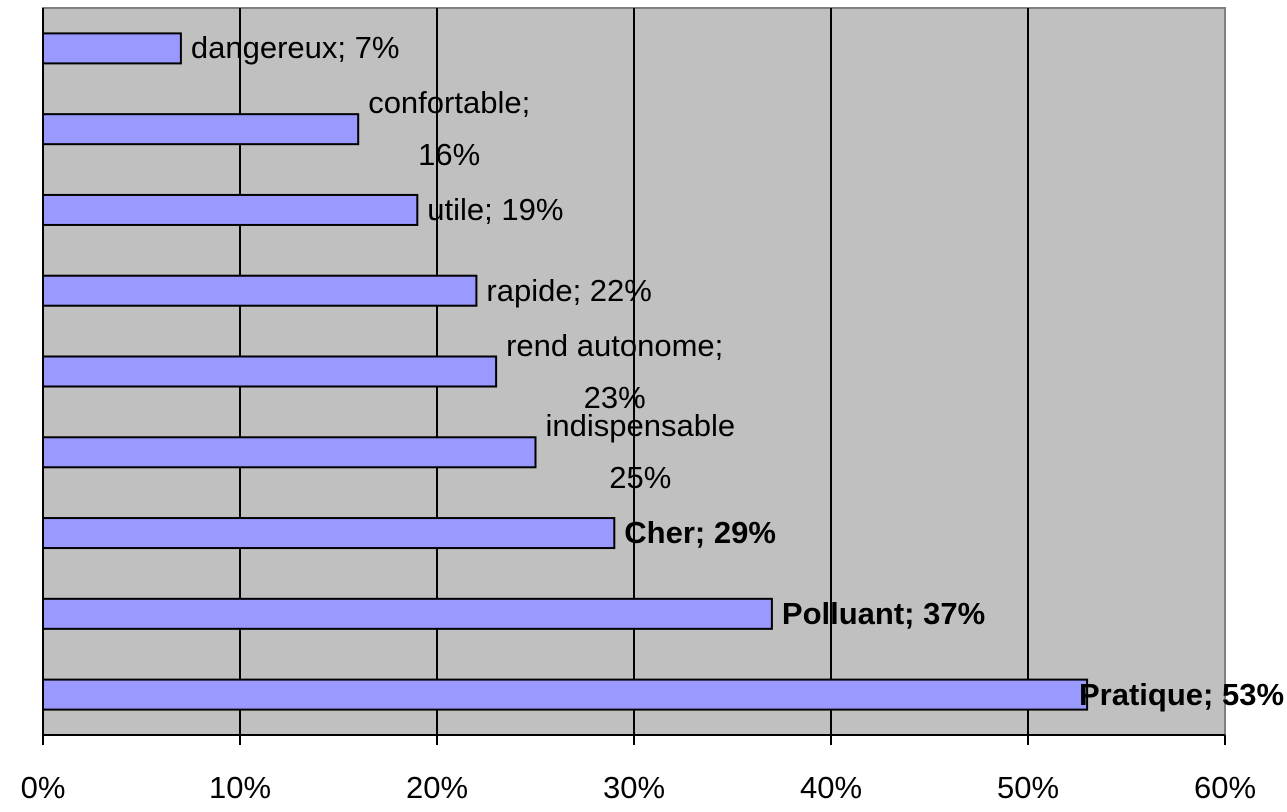  Describe the element at coordinates (449, 129) in the screenshot. I see `data-label: confortable; 16%` at that location.